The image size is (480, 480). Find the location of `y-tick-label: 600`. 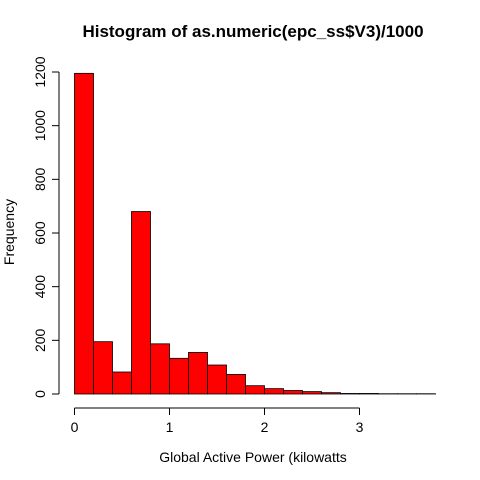

y-tick-label: 600 is located at coordinates (40, 233).